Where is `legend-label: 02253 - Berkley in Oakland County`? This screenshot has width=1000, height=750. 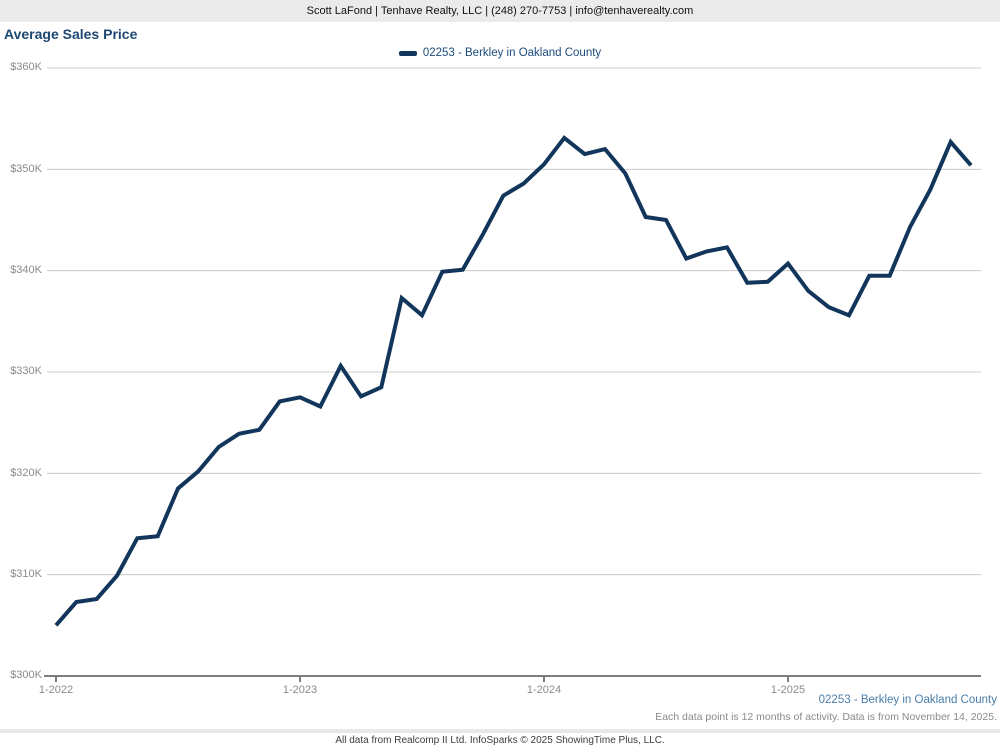
legend-label: 02253 - Berkley in Oakland County is located at coordinates (512, 53).